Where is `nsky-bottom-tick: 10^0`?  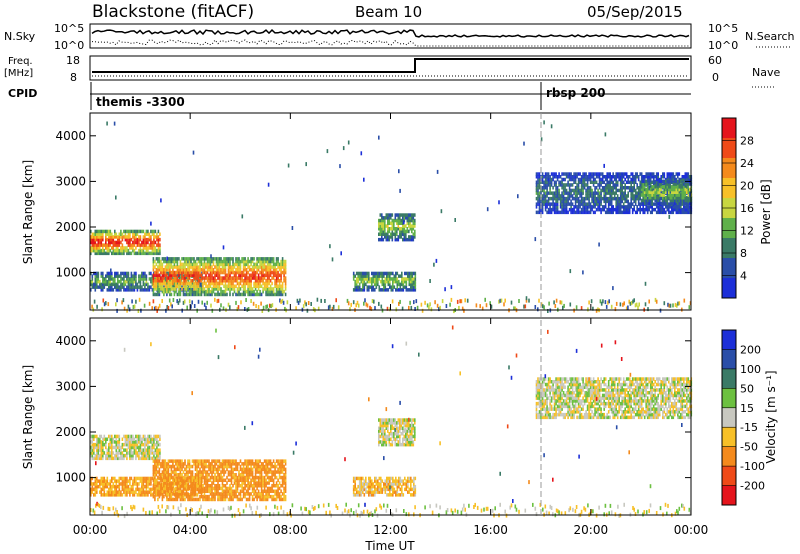 nsky-bottom-tick: 10^0 is located at coordinates (69, 45).